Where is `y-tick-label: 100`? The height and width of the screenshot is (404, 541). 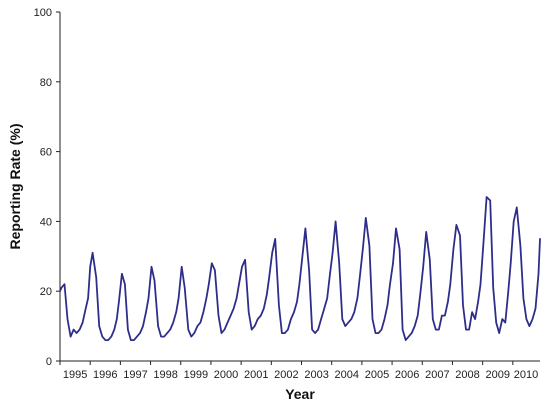 y-tick-label: 100 is located at coordinates (43, 13).